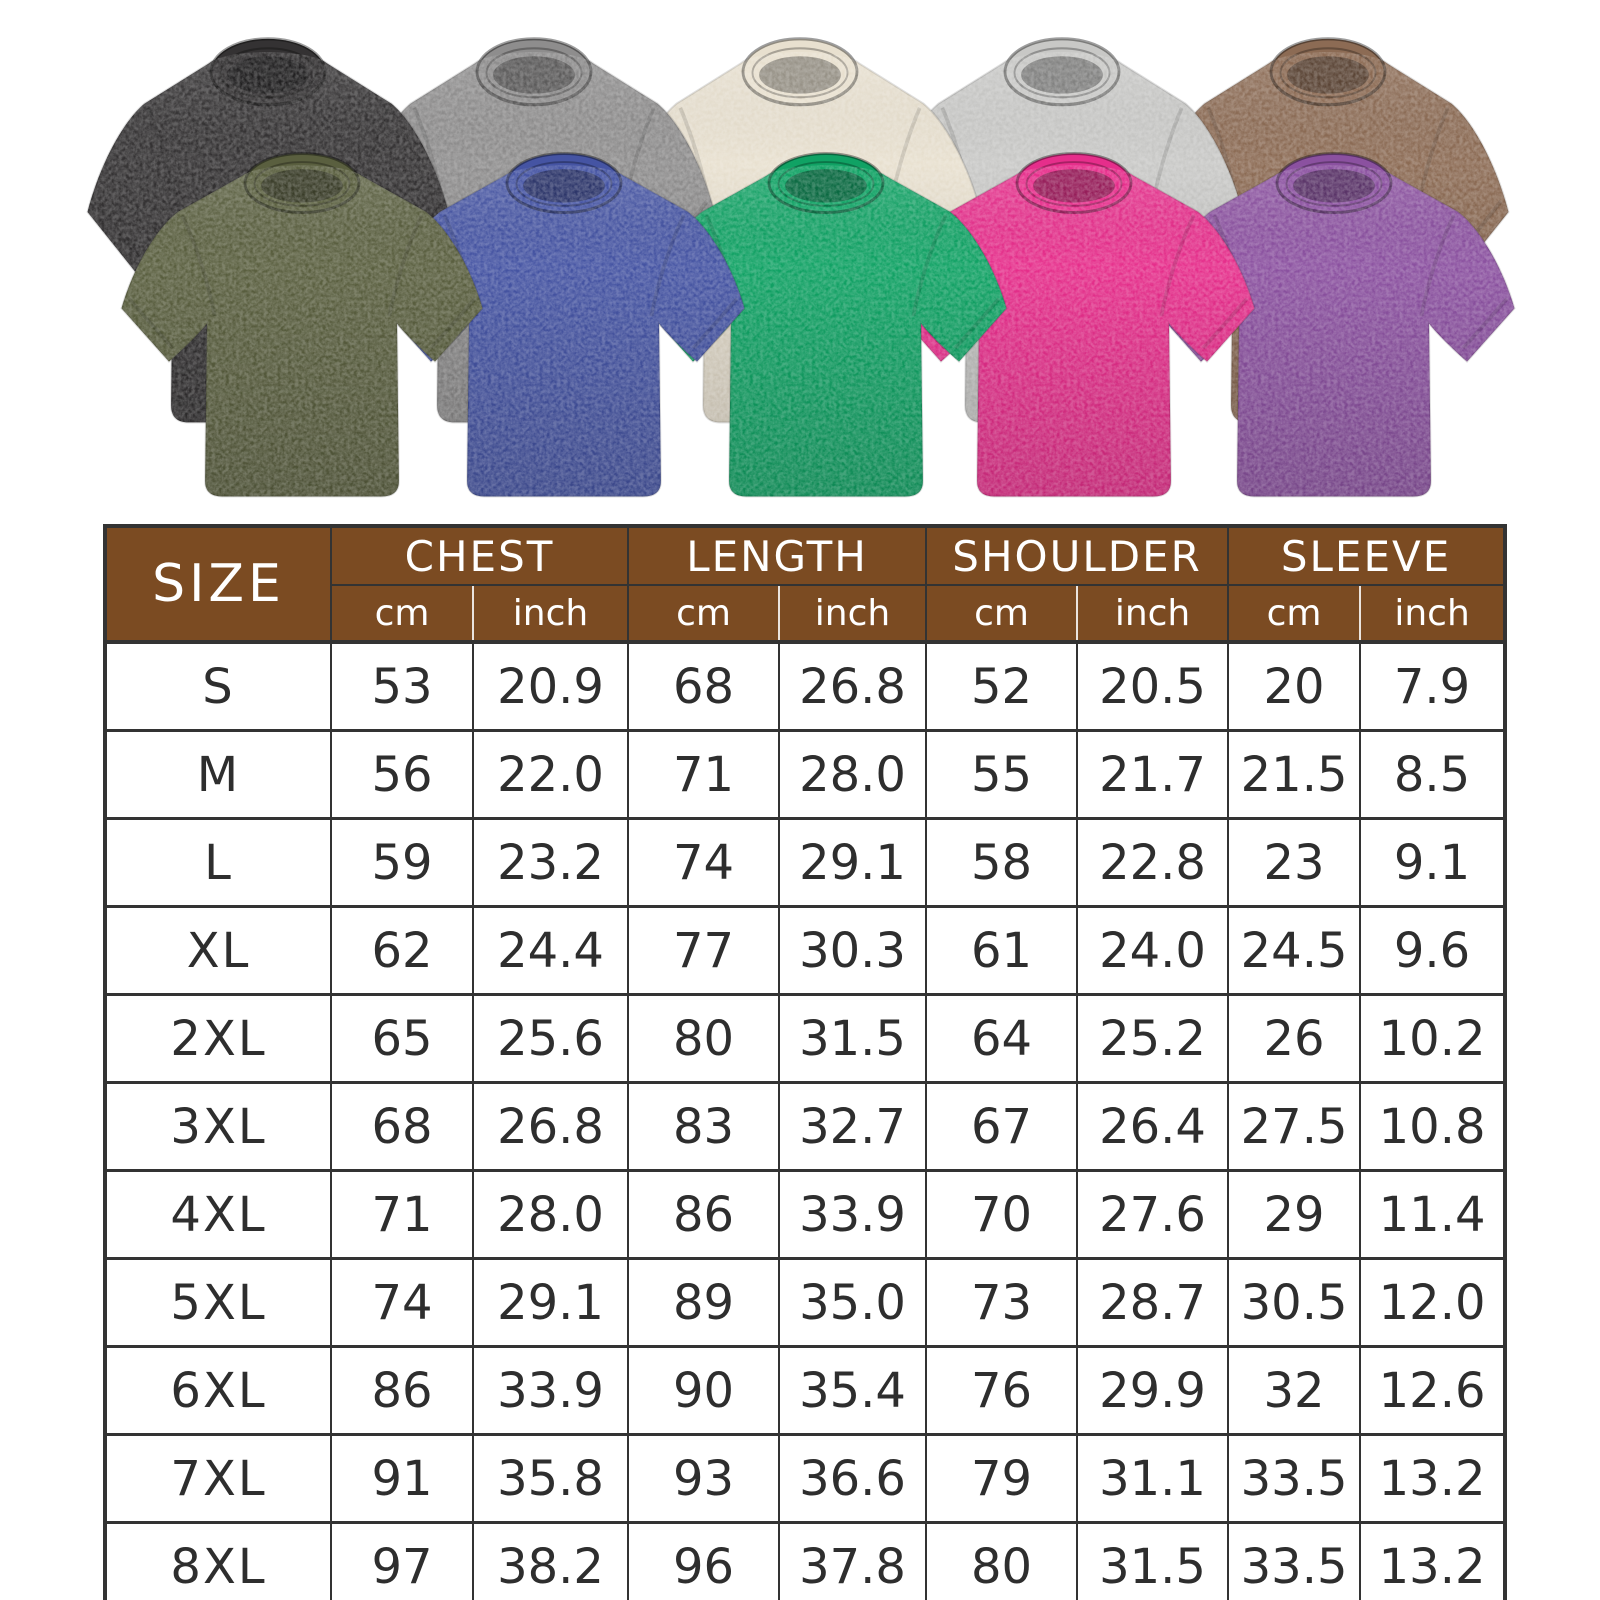 This screenshot has height=1600, width=1600. What do you see at coordinates (564, 325) in the screenshot?
I see `tshirt-washed-blue` at bounding box center [564, 325].